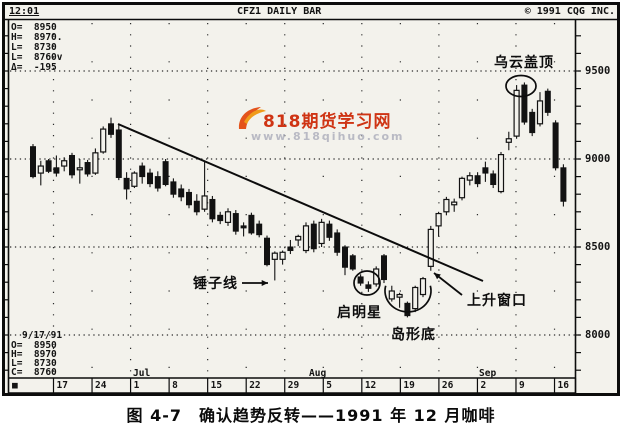 This screenshot has height=428, width=622. Describe the element at coordinates (569, 11) in the screenshot. I see `copyright-text: © 1991 CQG INC.` at that location.